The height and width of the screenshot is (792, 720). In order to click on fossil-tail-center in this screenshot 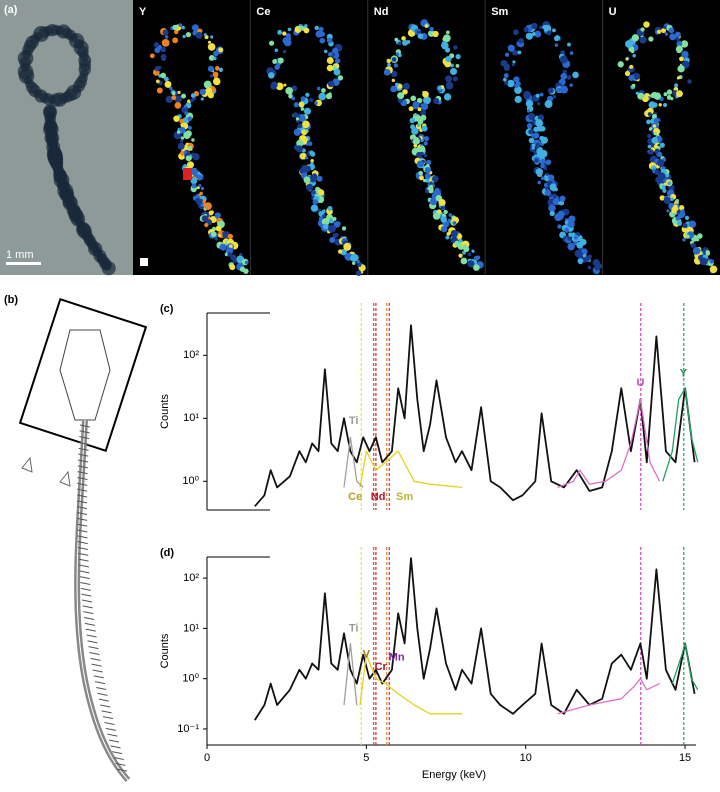, I will do `click(102, 600)`.